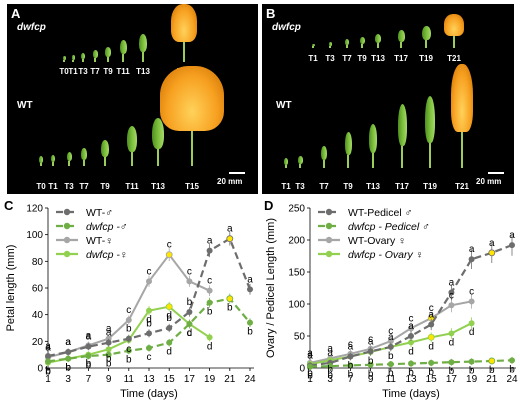  What do you see at coordinates (391, 379) in the screenshot?
I see `x-tick-label: 11` at bounding box center [391, 379].